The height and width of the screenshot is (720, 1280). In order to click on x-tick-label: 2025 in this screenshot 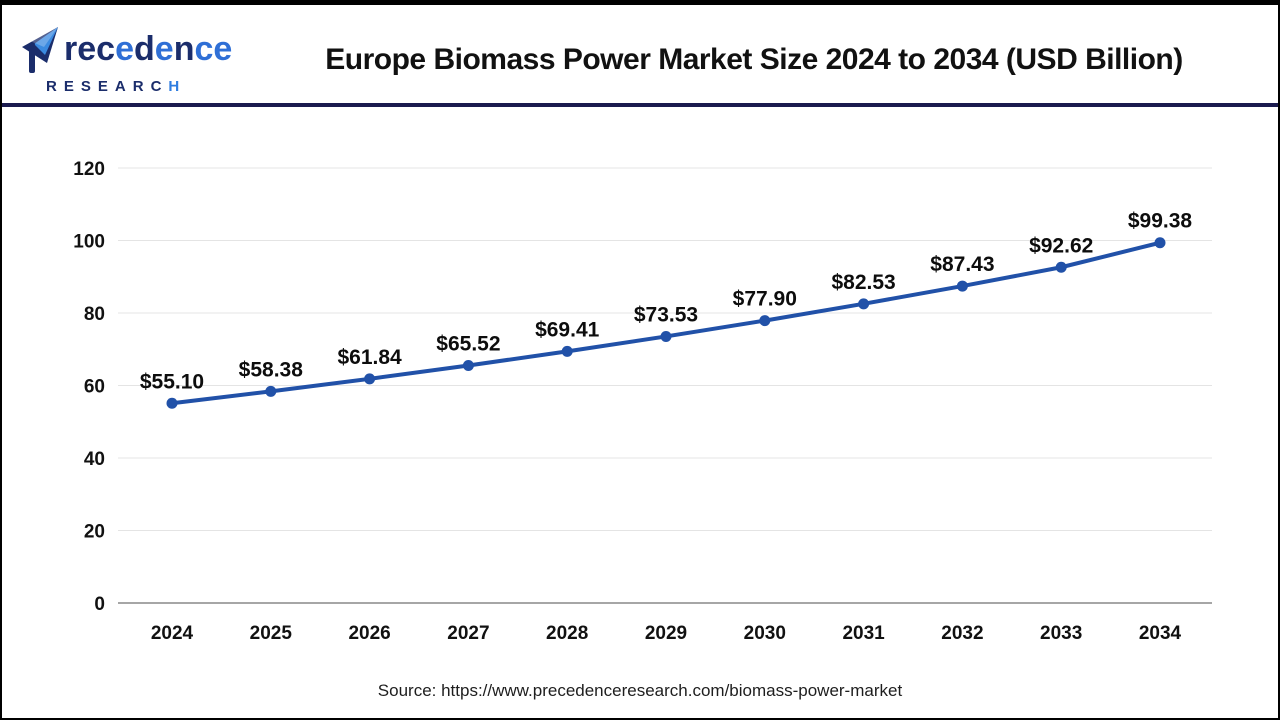, I will do `click(271, 633)`.